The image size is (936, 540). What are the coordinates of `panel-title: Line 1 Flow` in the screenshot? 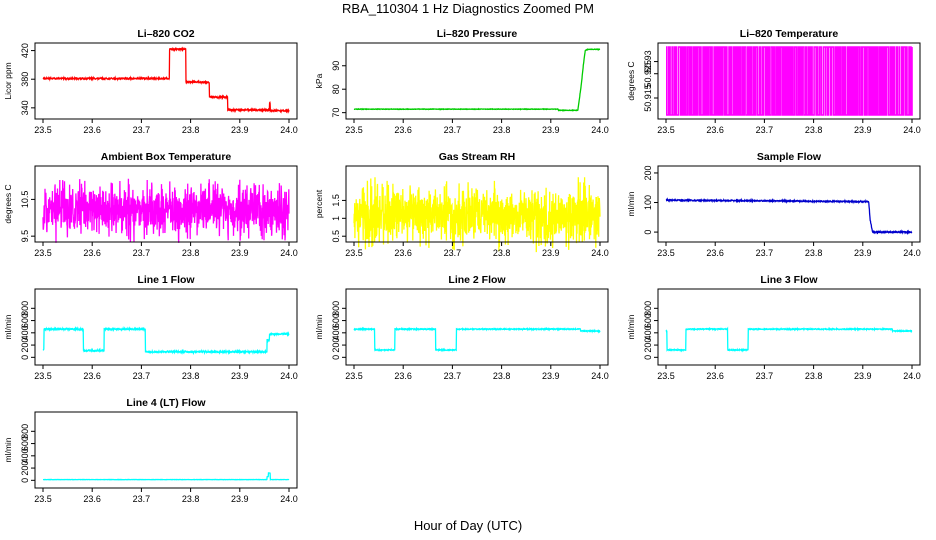 It's located at (166, 280).